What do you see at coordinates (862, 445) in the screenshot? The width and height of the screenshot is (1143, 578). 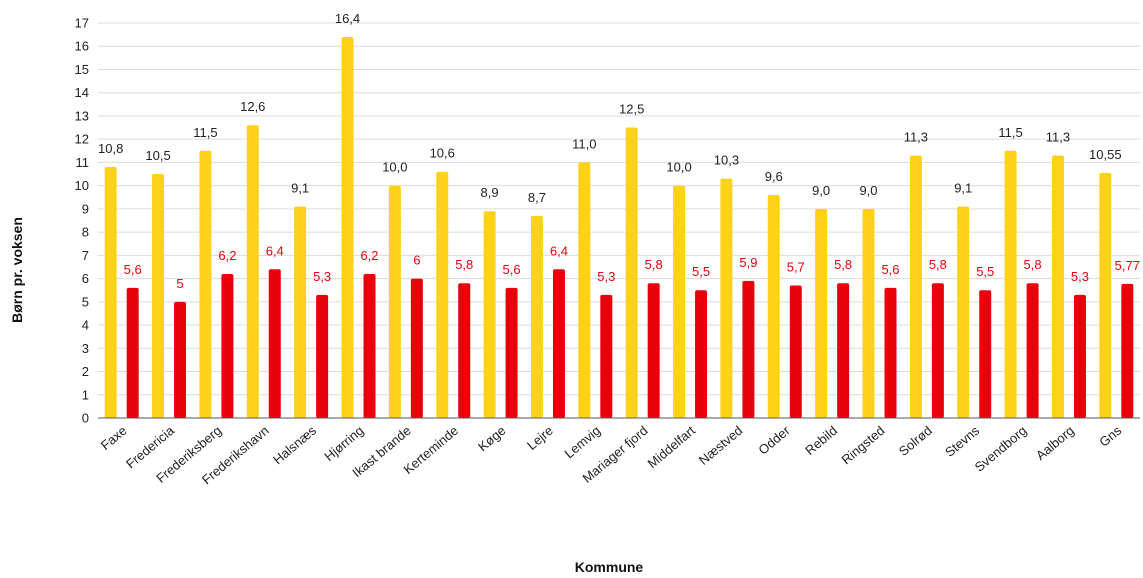 I see `x-tick-label: Ringsted` at bounding box center [862, 445].